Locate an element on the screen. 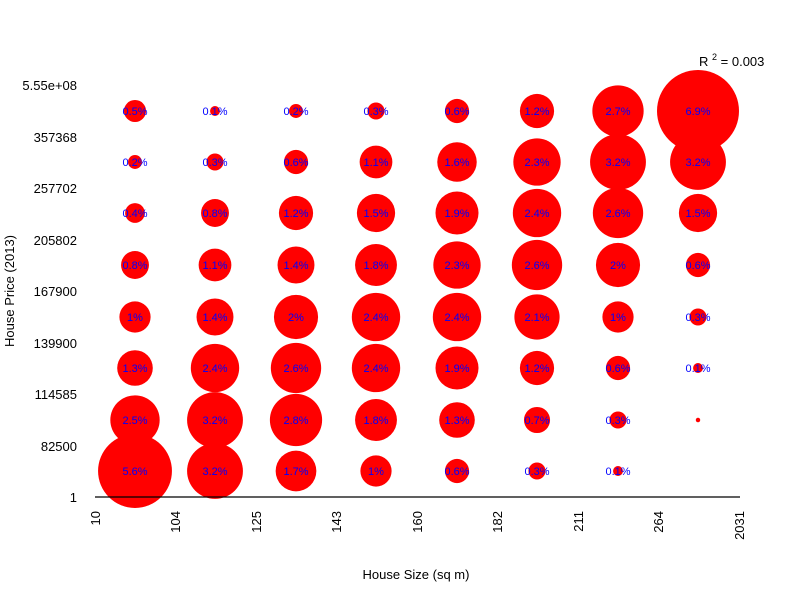 The width and height of the screenshot is (800, 600). x-tick-label: 182 is located at coordinates (497, 522).